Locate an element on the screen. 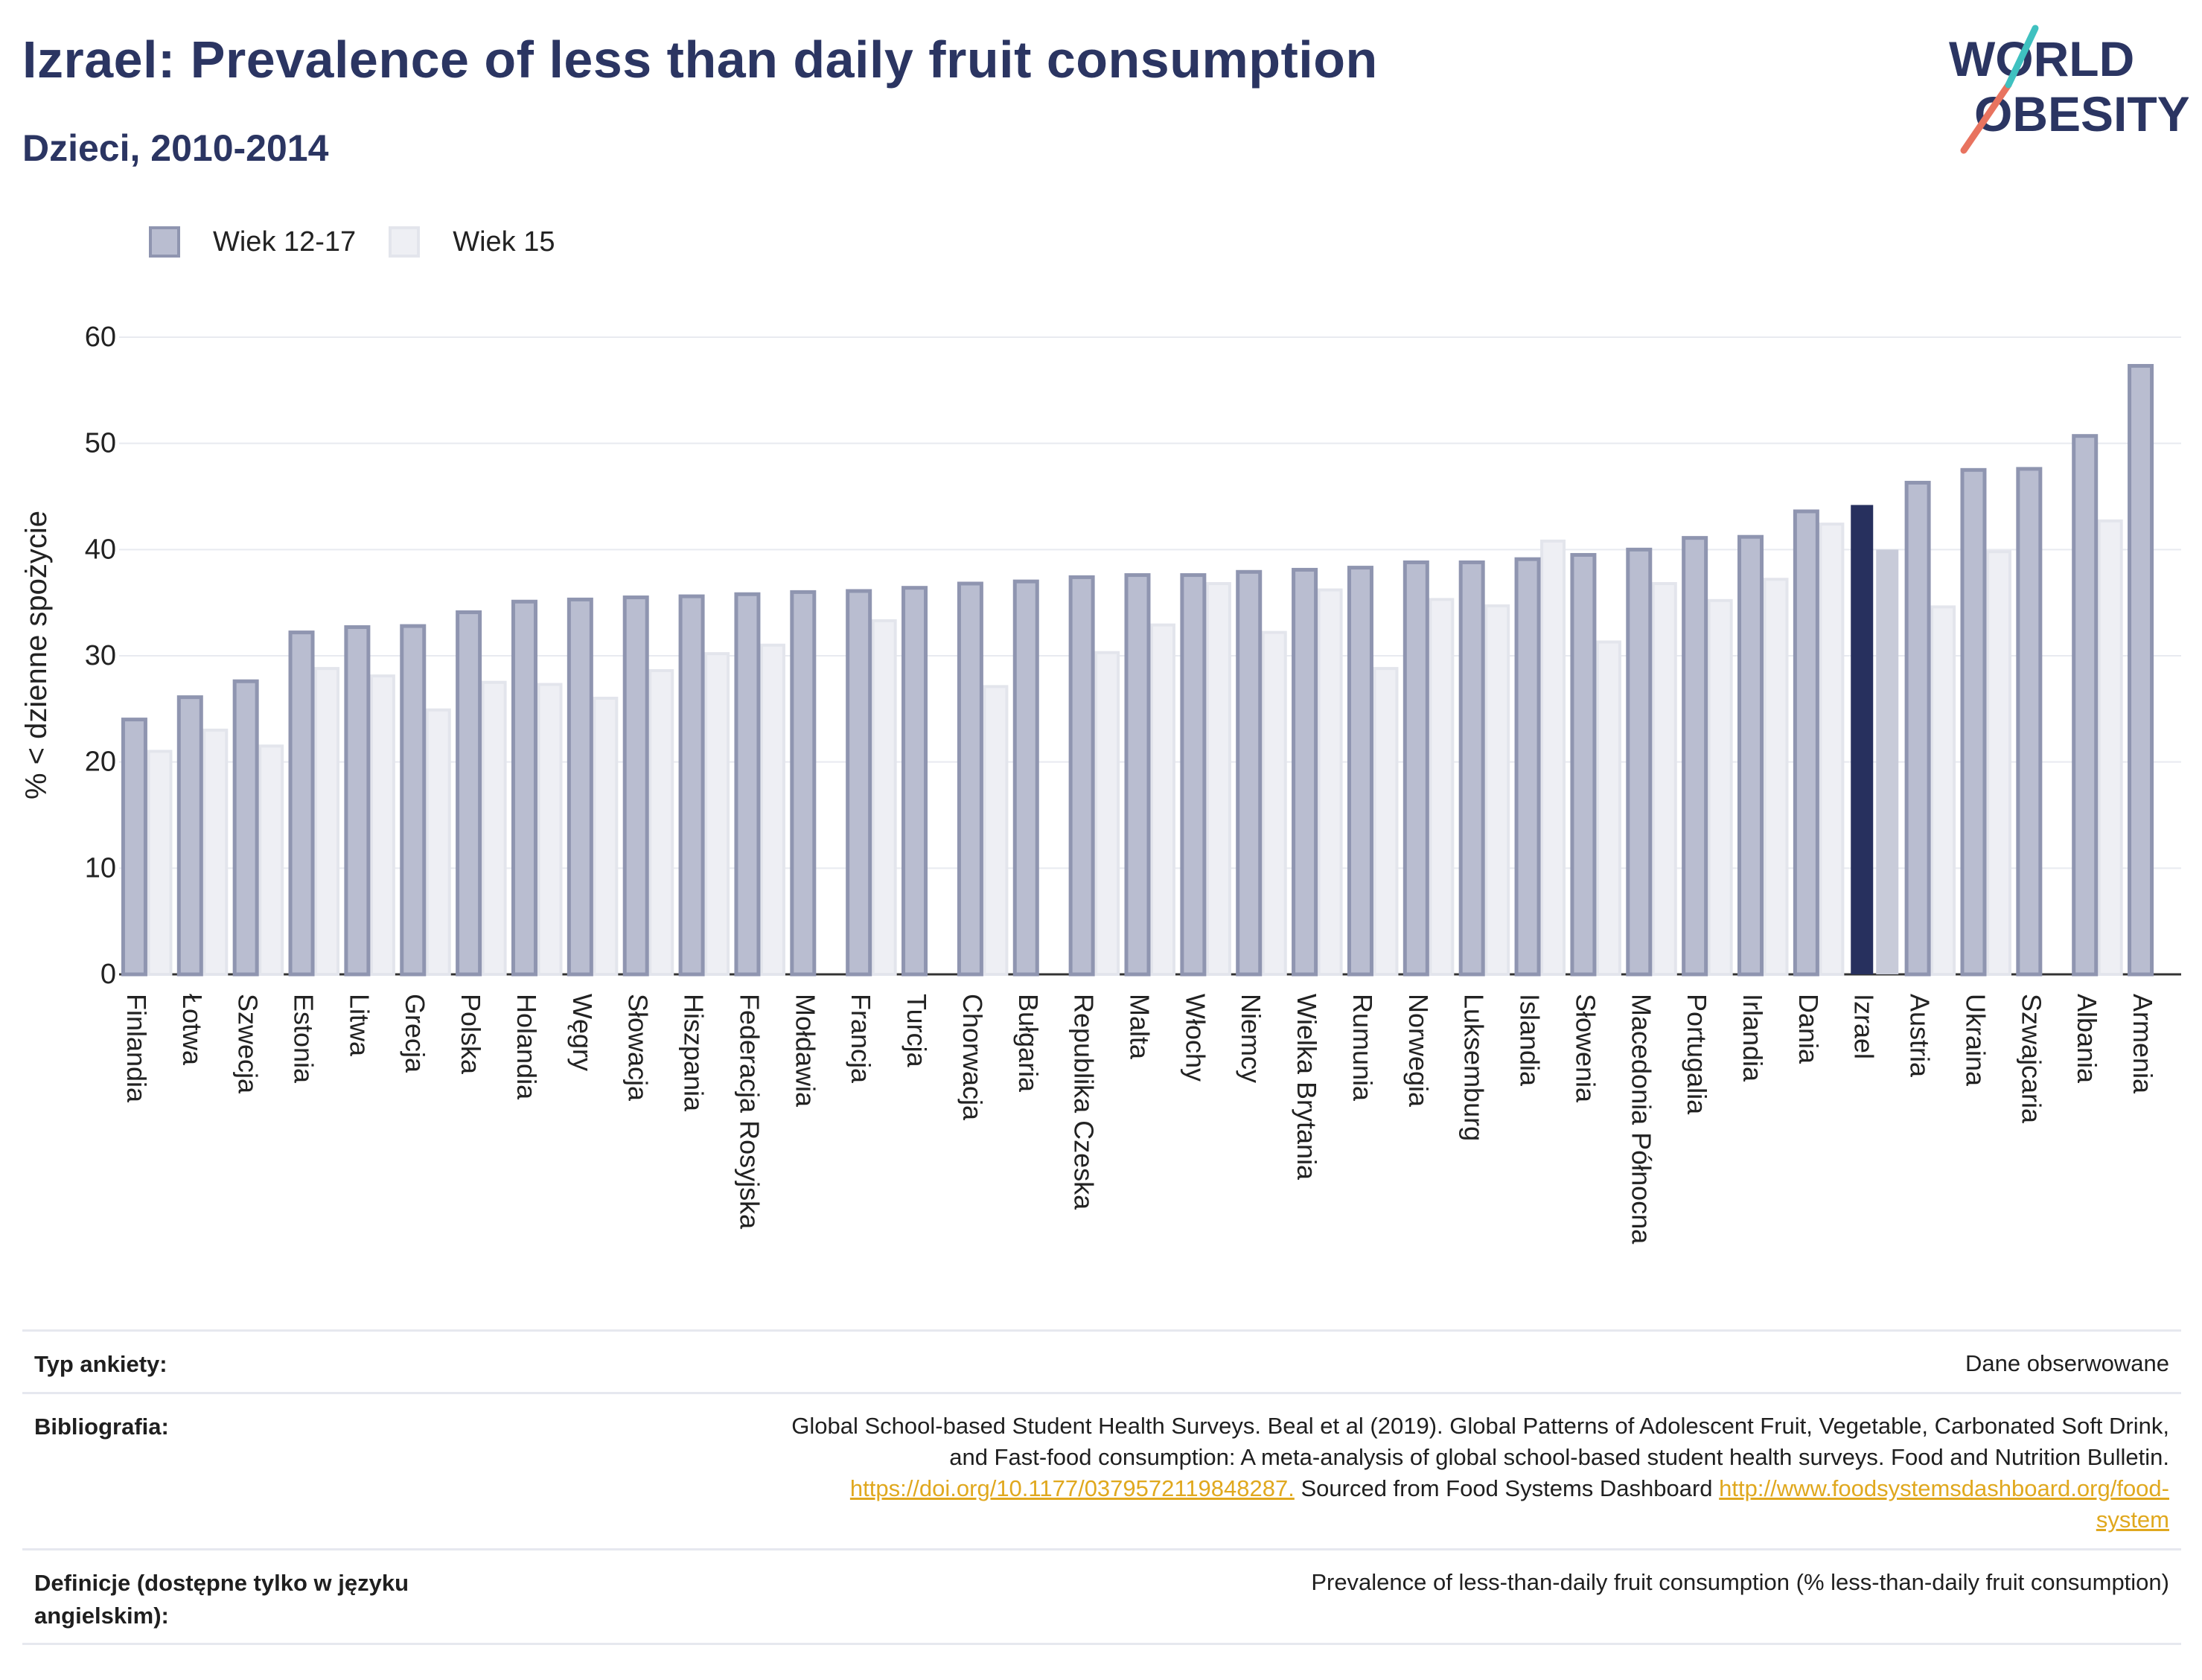 This screenshot has height=1680, width=2202. y-tick-label: 40 is located at coordinates (100, 549).